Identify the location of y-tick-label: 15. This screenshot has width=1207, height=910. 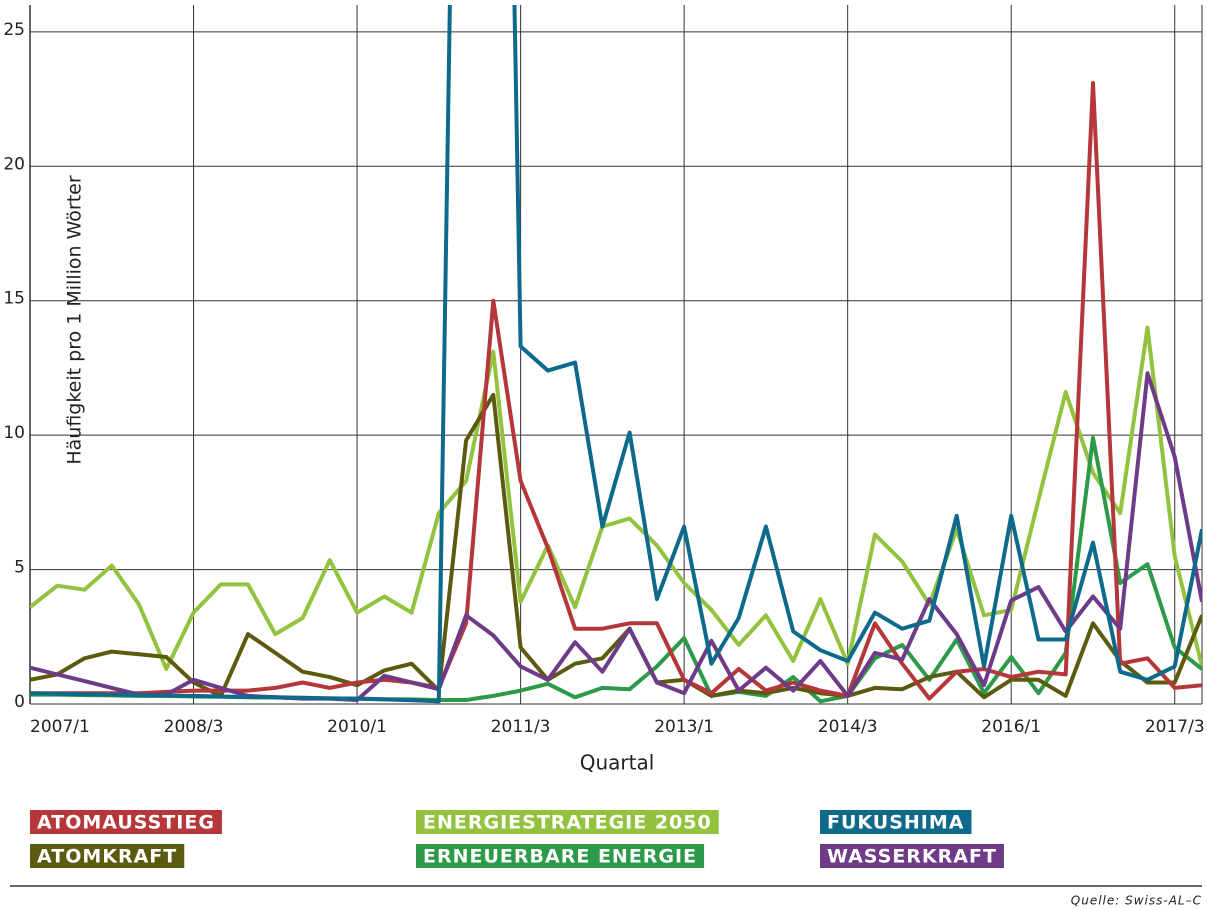
(14, 299).